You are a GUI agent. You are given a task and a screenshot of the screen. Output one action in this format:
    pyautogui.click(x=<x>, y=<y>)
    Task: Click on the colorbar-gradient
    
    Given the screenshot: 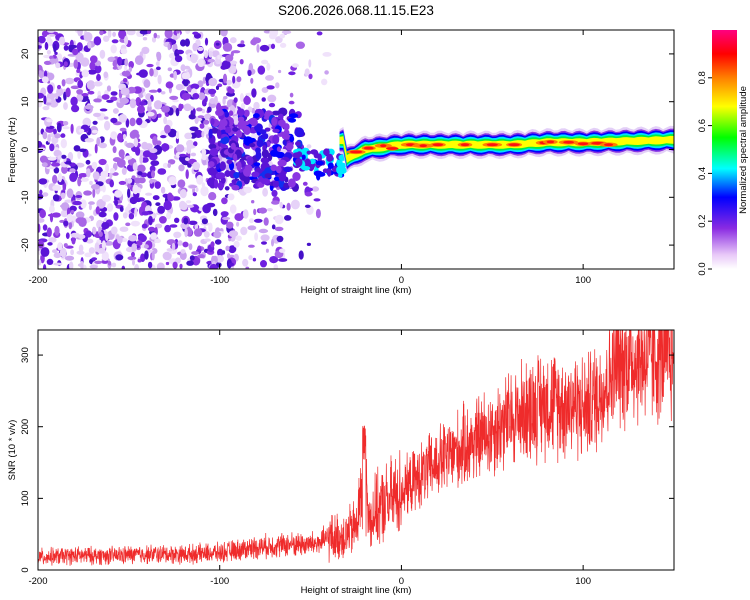 What is the action you would take?
    pyautogui.click(x=724, y=149)
    